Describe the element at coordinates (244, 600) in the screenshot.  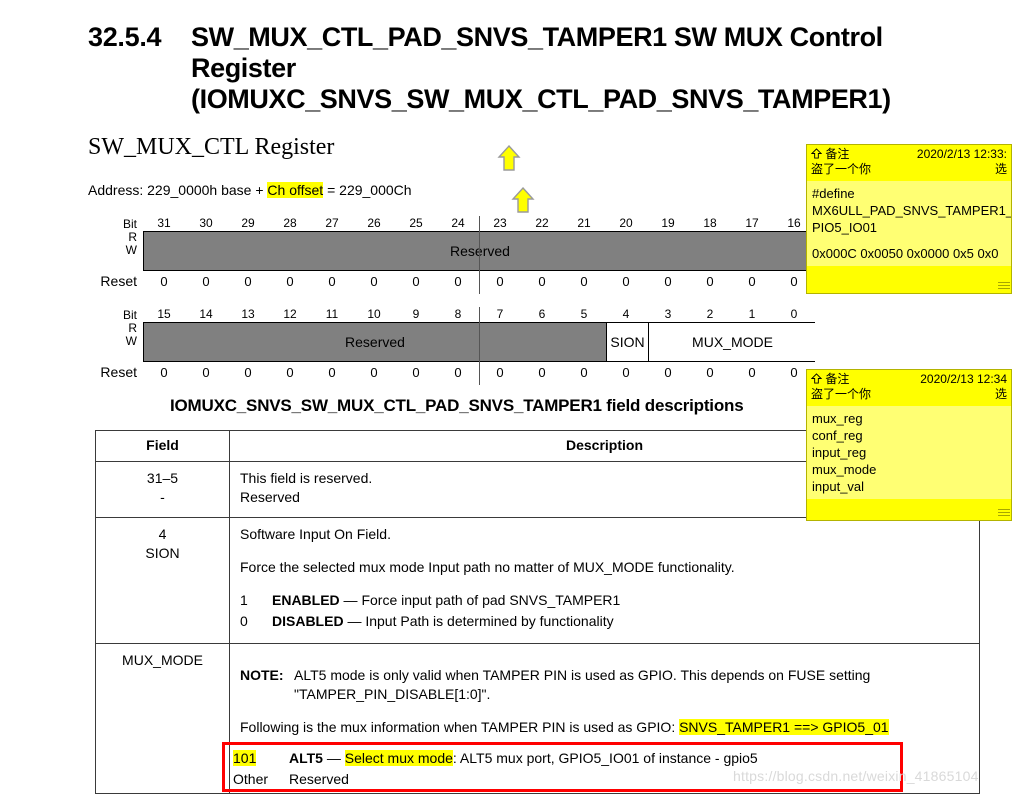
I see `enum-key: 1` at that location.